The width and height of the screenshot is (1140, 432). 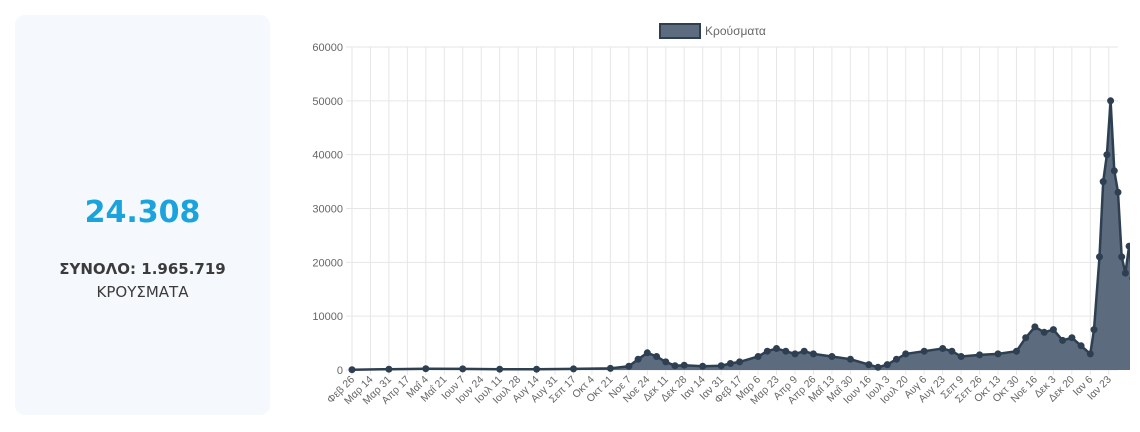 What do you see at coordinates (327, 263) in the screenshot?
I see `y-tick-label: 20000` at bounding box center [327, 263].